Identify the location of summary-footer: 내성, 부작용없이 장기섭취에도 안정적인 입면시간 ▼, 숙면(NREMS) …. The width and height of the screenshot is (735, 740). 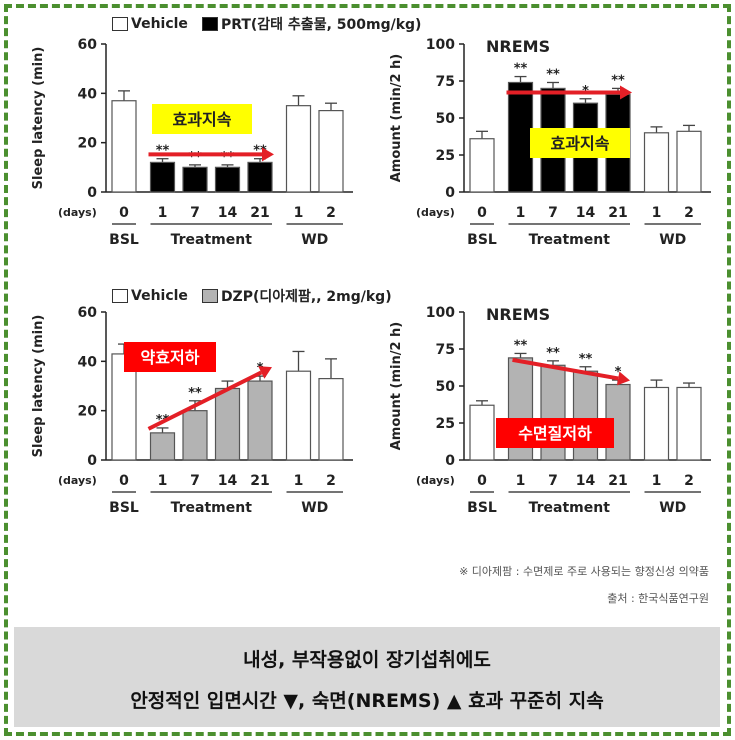
(367, 677).